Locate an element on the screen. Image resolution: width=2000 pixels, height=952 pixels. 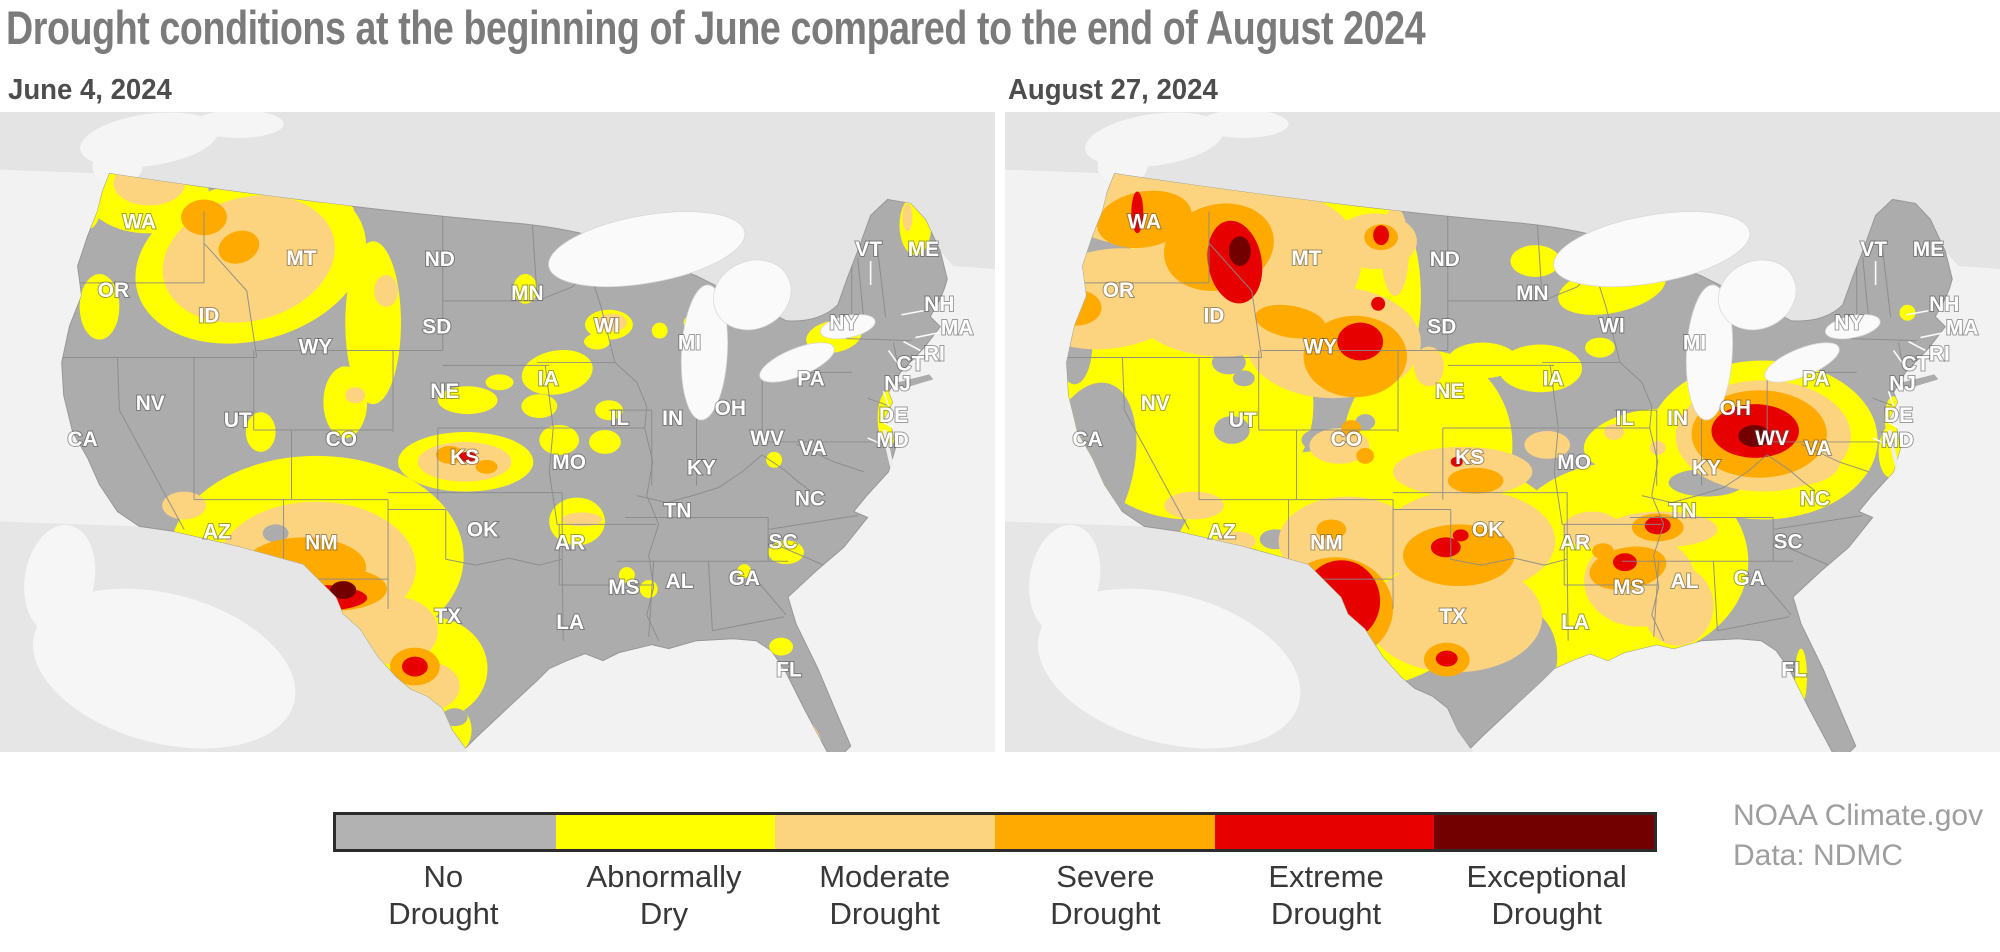
attribution: NOAA Climate.gov Data: NDMC is located at coordinates (1858, 836).